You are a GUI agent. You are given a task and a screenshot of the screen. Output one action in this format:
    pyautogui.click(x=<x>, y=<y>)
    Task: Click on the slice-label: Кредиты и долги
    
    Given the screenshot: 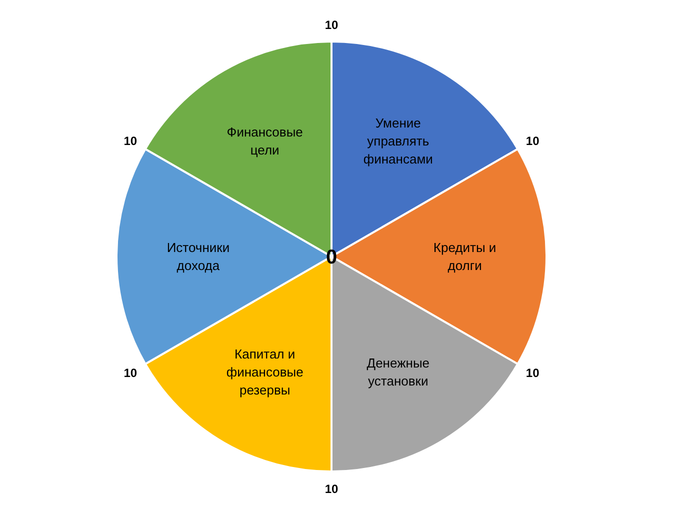 What is the action you would take?
    pyautogui.click(x=464, y=256)
    